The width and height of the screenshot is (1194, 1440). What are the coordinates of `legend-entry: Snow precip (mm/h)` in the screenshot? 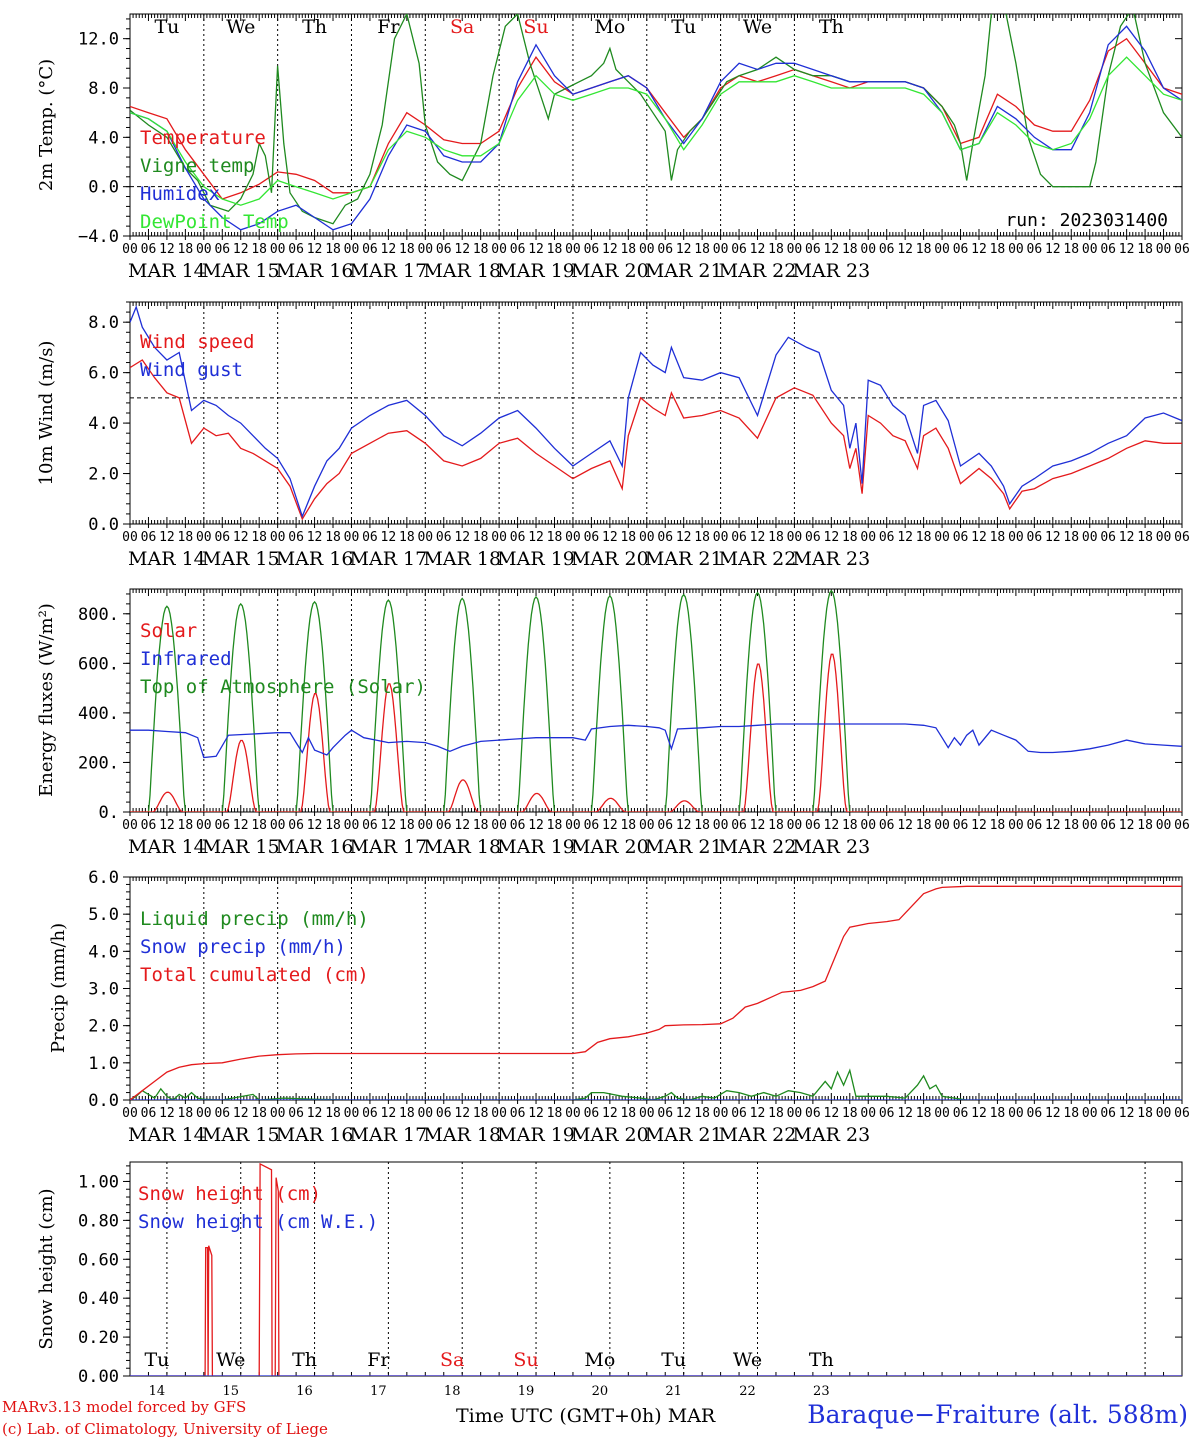 It's located at (243, 947).